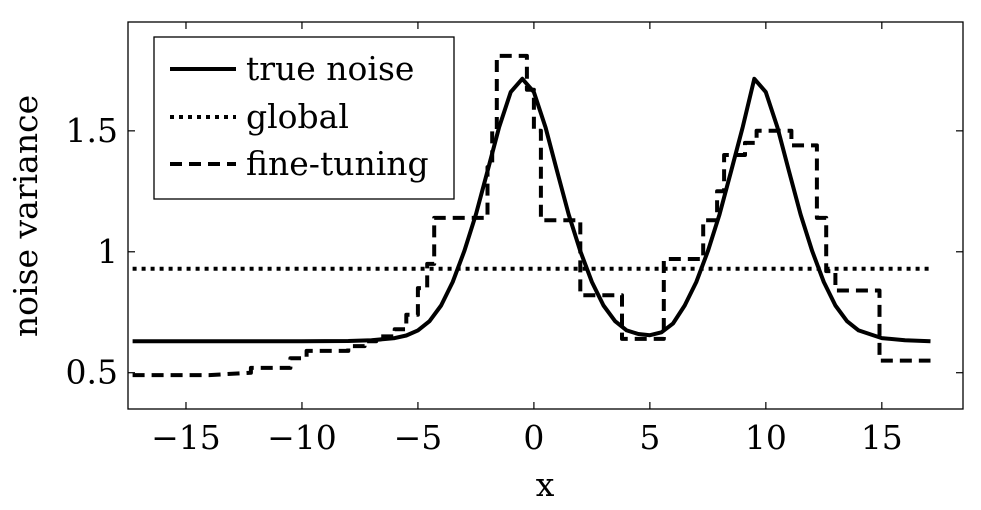  What do you see at coordinates (418, 437) in the screenshot?
I see `x-tick-label: −5` at bounding box center [418, 437].